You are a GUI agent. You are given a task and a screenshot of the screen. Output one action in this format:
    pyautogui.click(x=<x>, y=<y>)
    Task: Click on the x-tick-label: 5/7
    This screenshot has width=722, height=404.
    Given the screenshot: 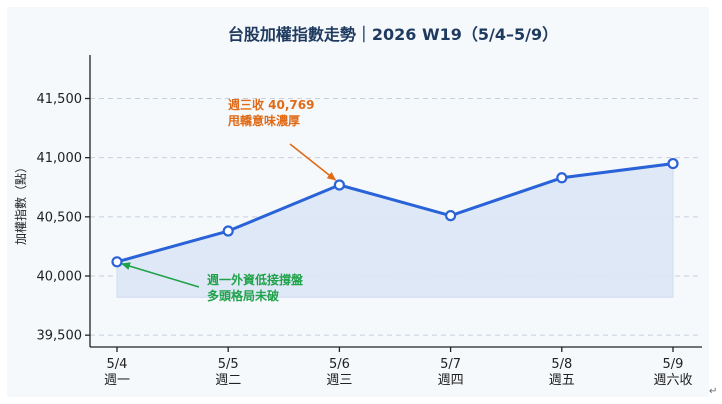 What is the action you would take?
    pyautogui.click(x=450, y=364)
    